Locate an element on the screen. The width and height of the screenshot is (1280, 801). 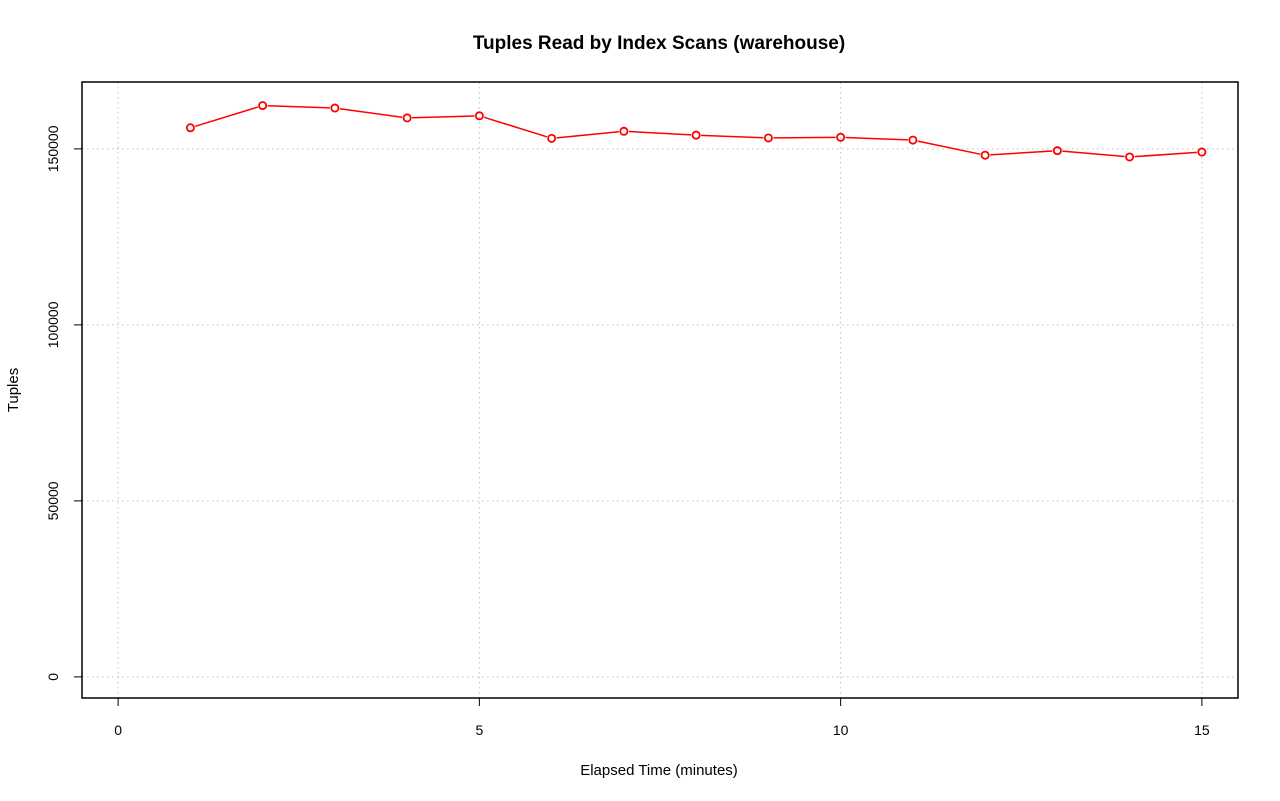
y-tick-label: 100000 is located at coordinates (53, 324).